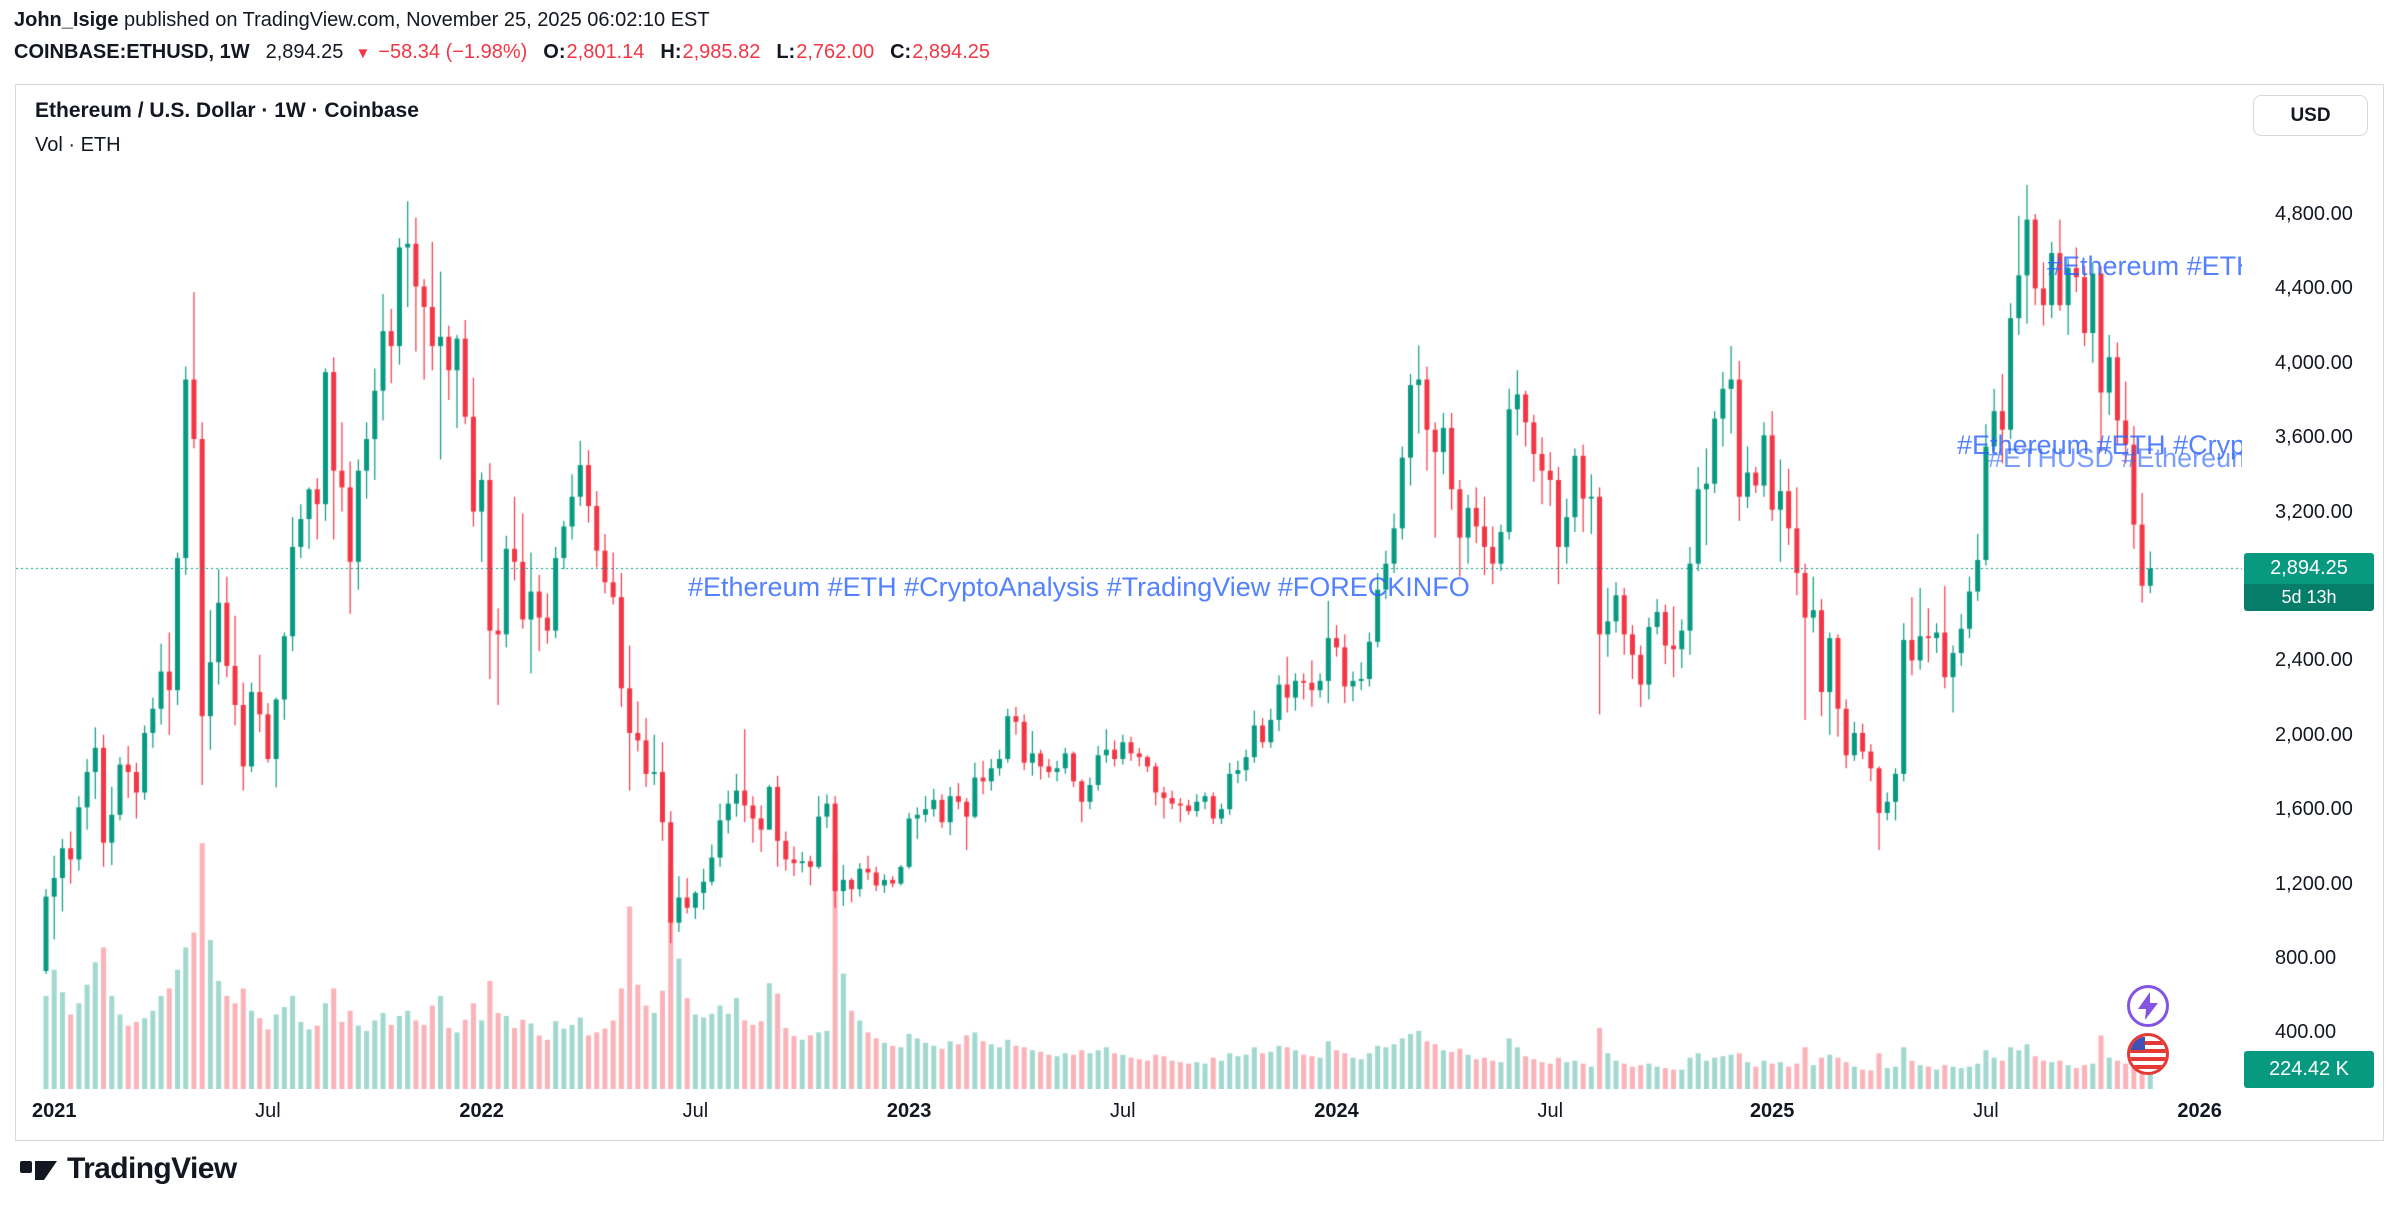 Image resolution: width=2400 pixels, height=1216 pixels. Describe the element at coordinates (2314, 660) in the screenshot. I see `price-tick-label: 2,400.00` at that location.